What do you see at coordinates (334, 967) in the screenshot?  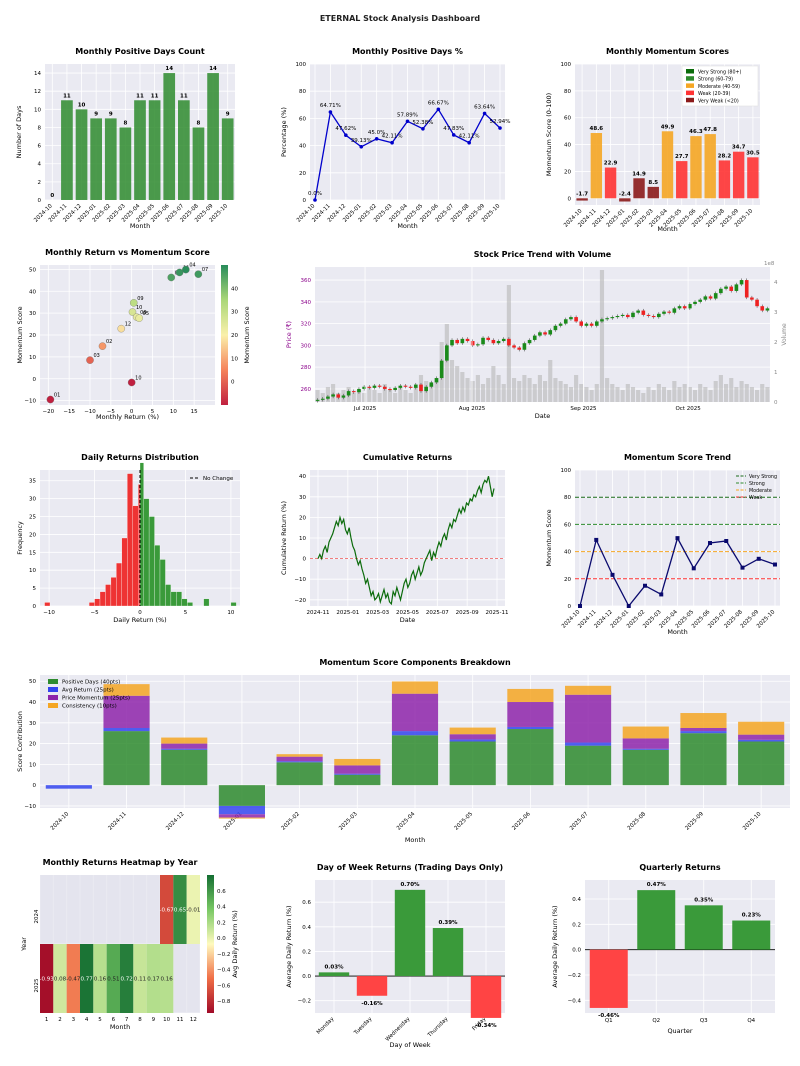 I see `bar-value-label: 0.03%` at bounding box center [334, 967].